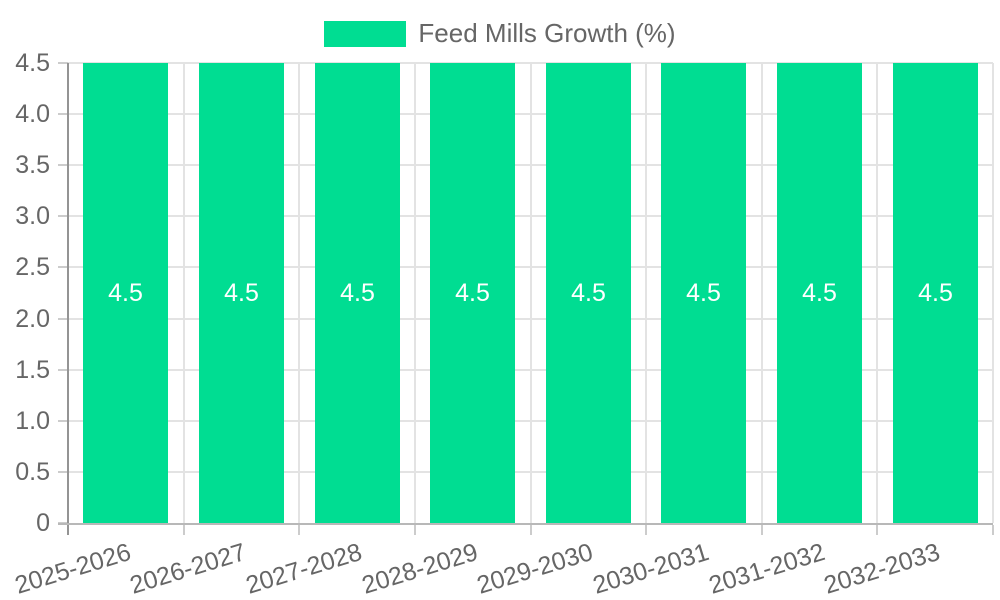 The width and height of the screenshot is (1000, 600). I want to click on y-tick-label: 1.5, so click(32, 370).